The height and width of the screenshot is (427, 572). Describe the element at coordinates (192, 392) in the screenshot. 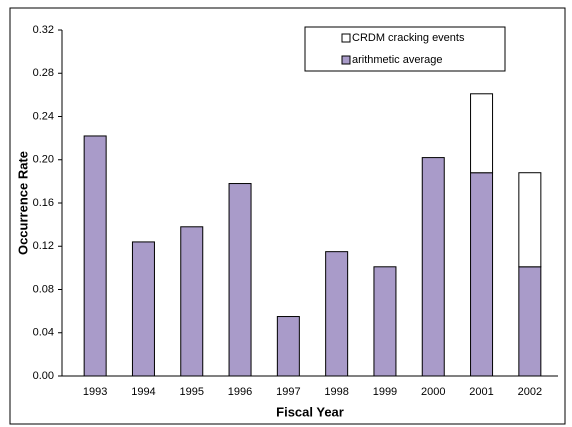

I see `x-tick-label: 1995` at that location.